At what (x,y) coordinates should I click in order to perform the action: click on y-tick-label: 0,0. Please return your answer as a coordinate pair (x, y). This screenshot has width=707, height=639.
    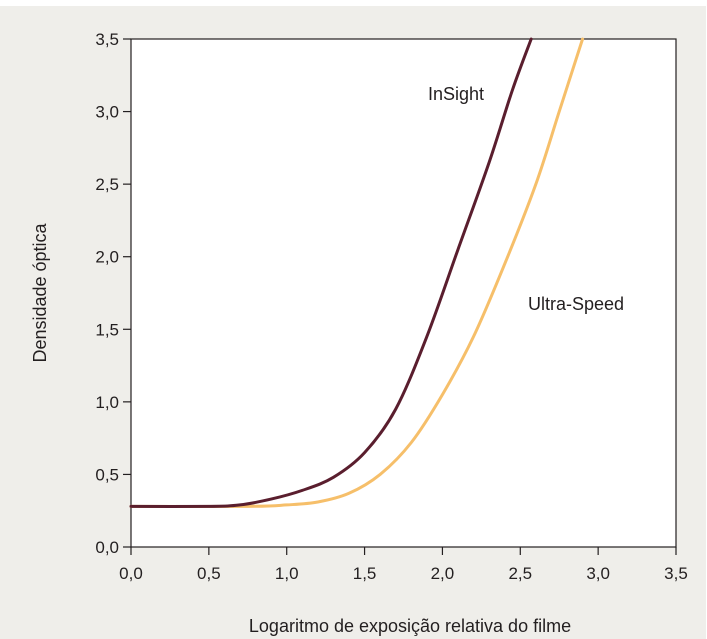
    Looking at the image, I should click on (107, 547).